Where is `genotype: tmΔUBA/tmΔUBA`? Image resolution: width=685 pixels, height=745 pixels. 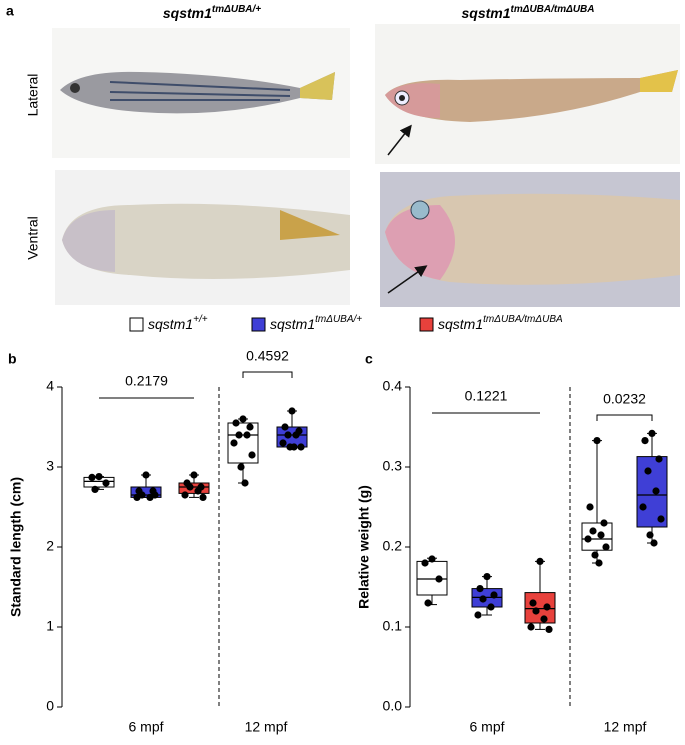 genotype: tmΔUBA/tmΔUBA is located at coordinates (553, 9).